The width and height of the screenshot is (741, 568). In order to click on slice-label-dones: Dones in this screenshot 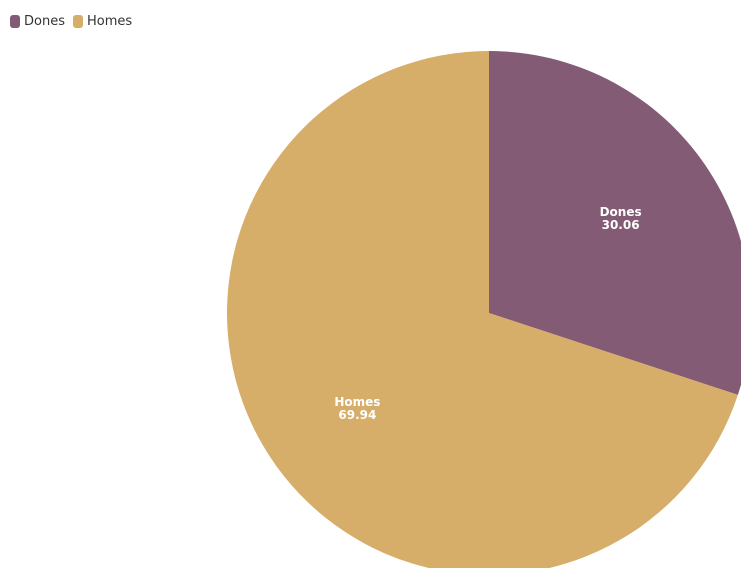, I will do `click(621, 212)`.